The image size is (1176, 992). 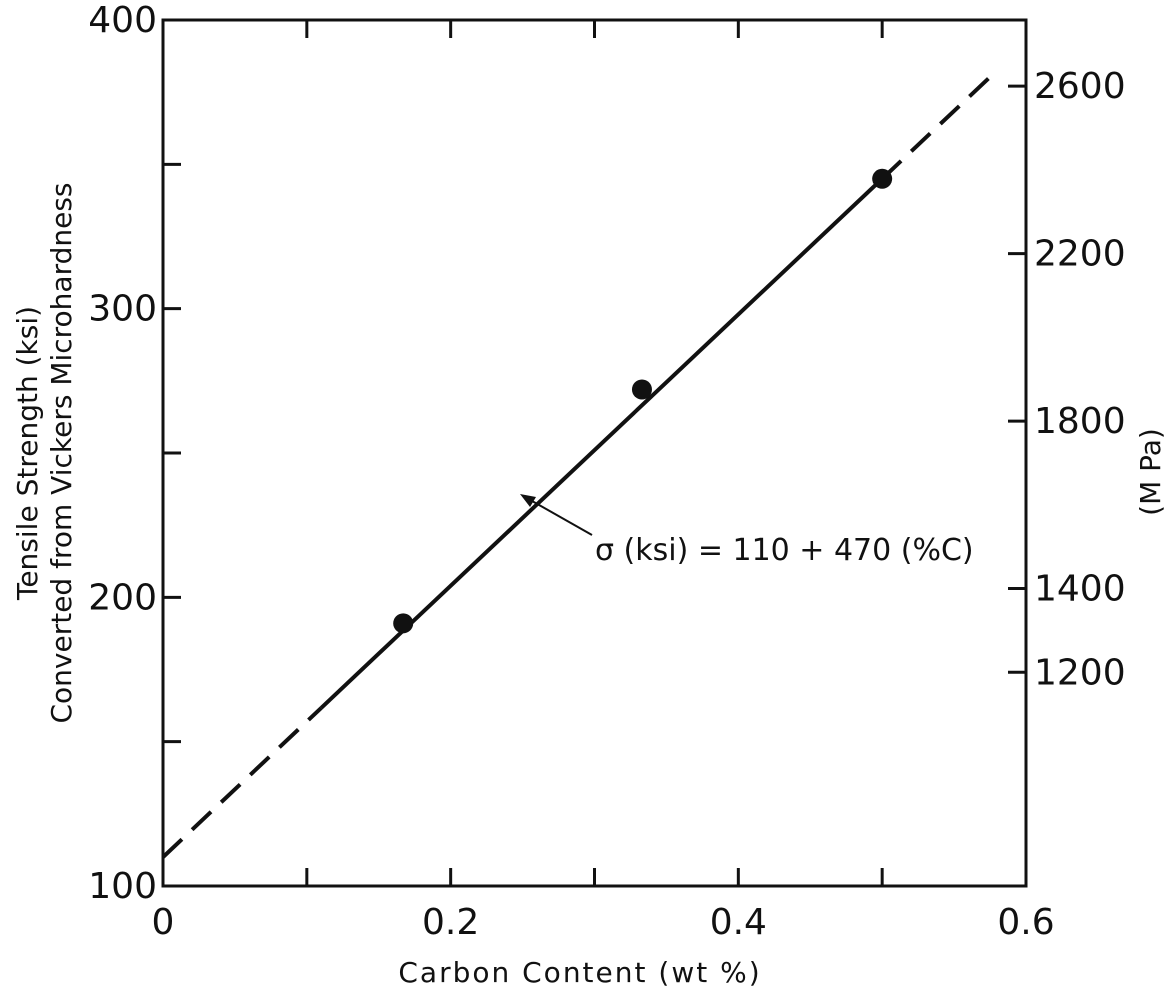 What do you see at coordinates (134, 453) in the screenshot?
I see `y-axis-left: 100 200 300 400` at bounding box center [134, 453].